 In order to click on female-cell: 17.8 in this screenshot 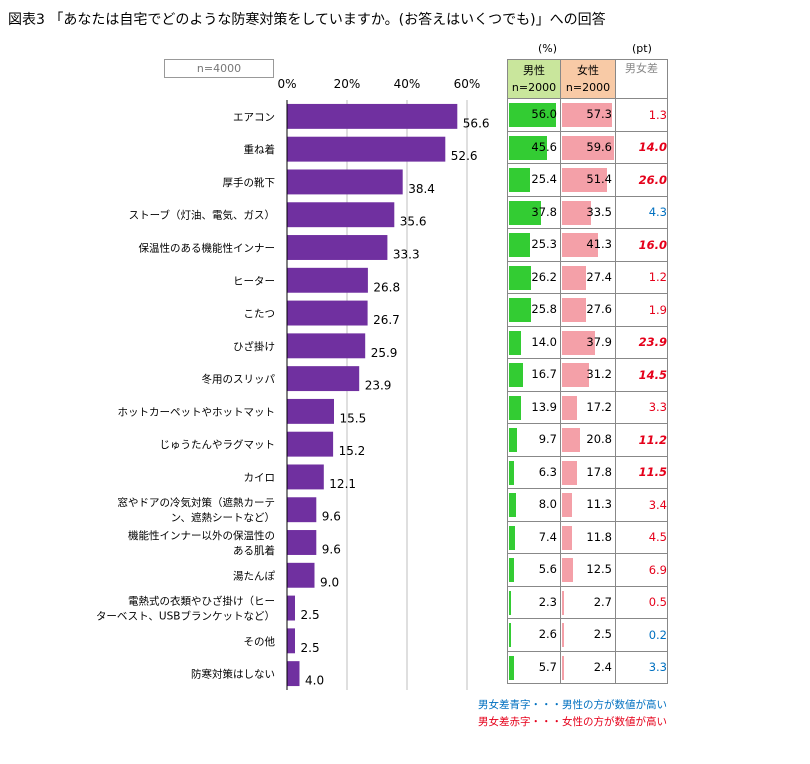, I will do `click(588, 472)`.